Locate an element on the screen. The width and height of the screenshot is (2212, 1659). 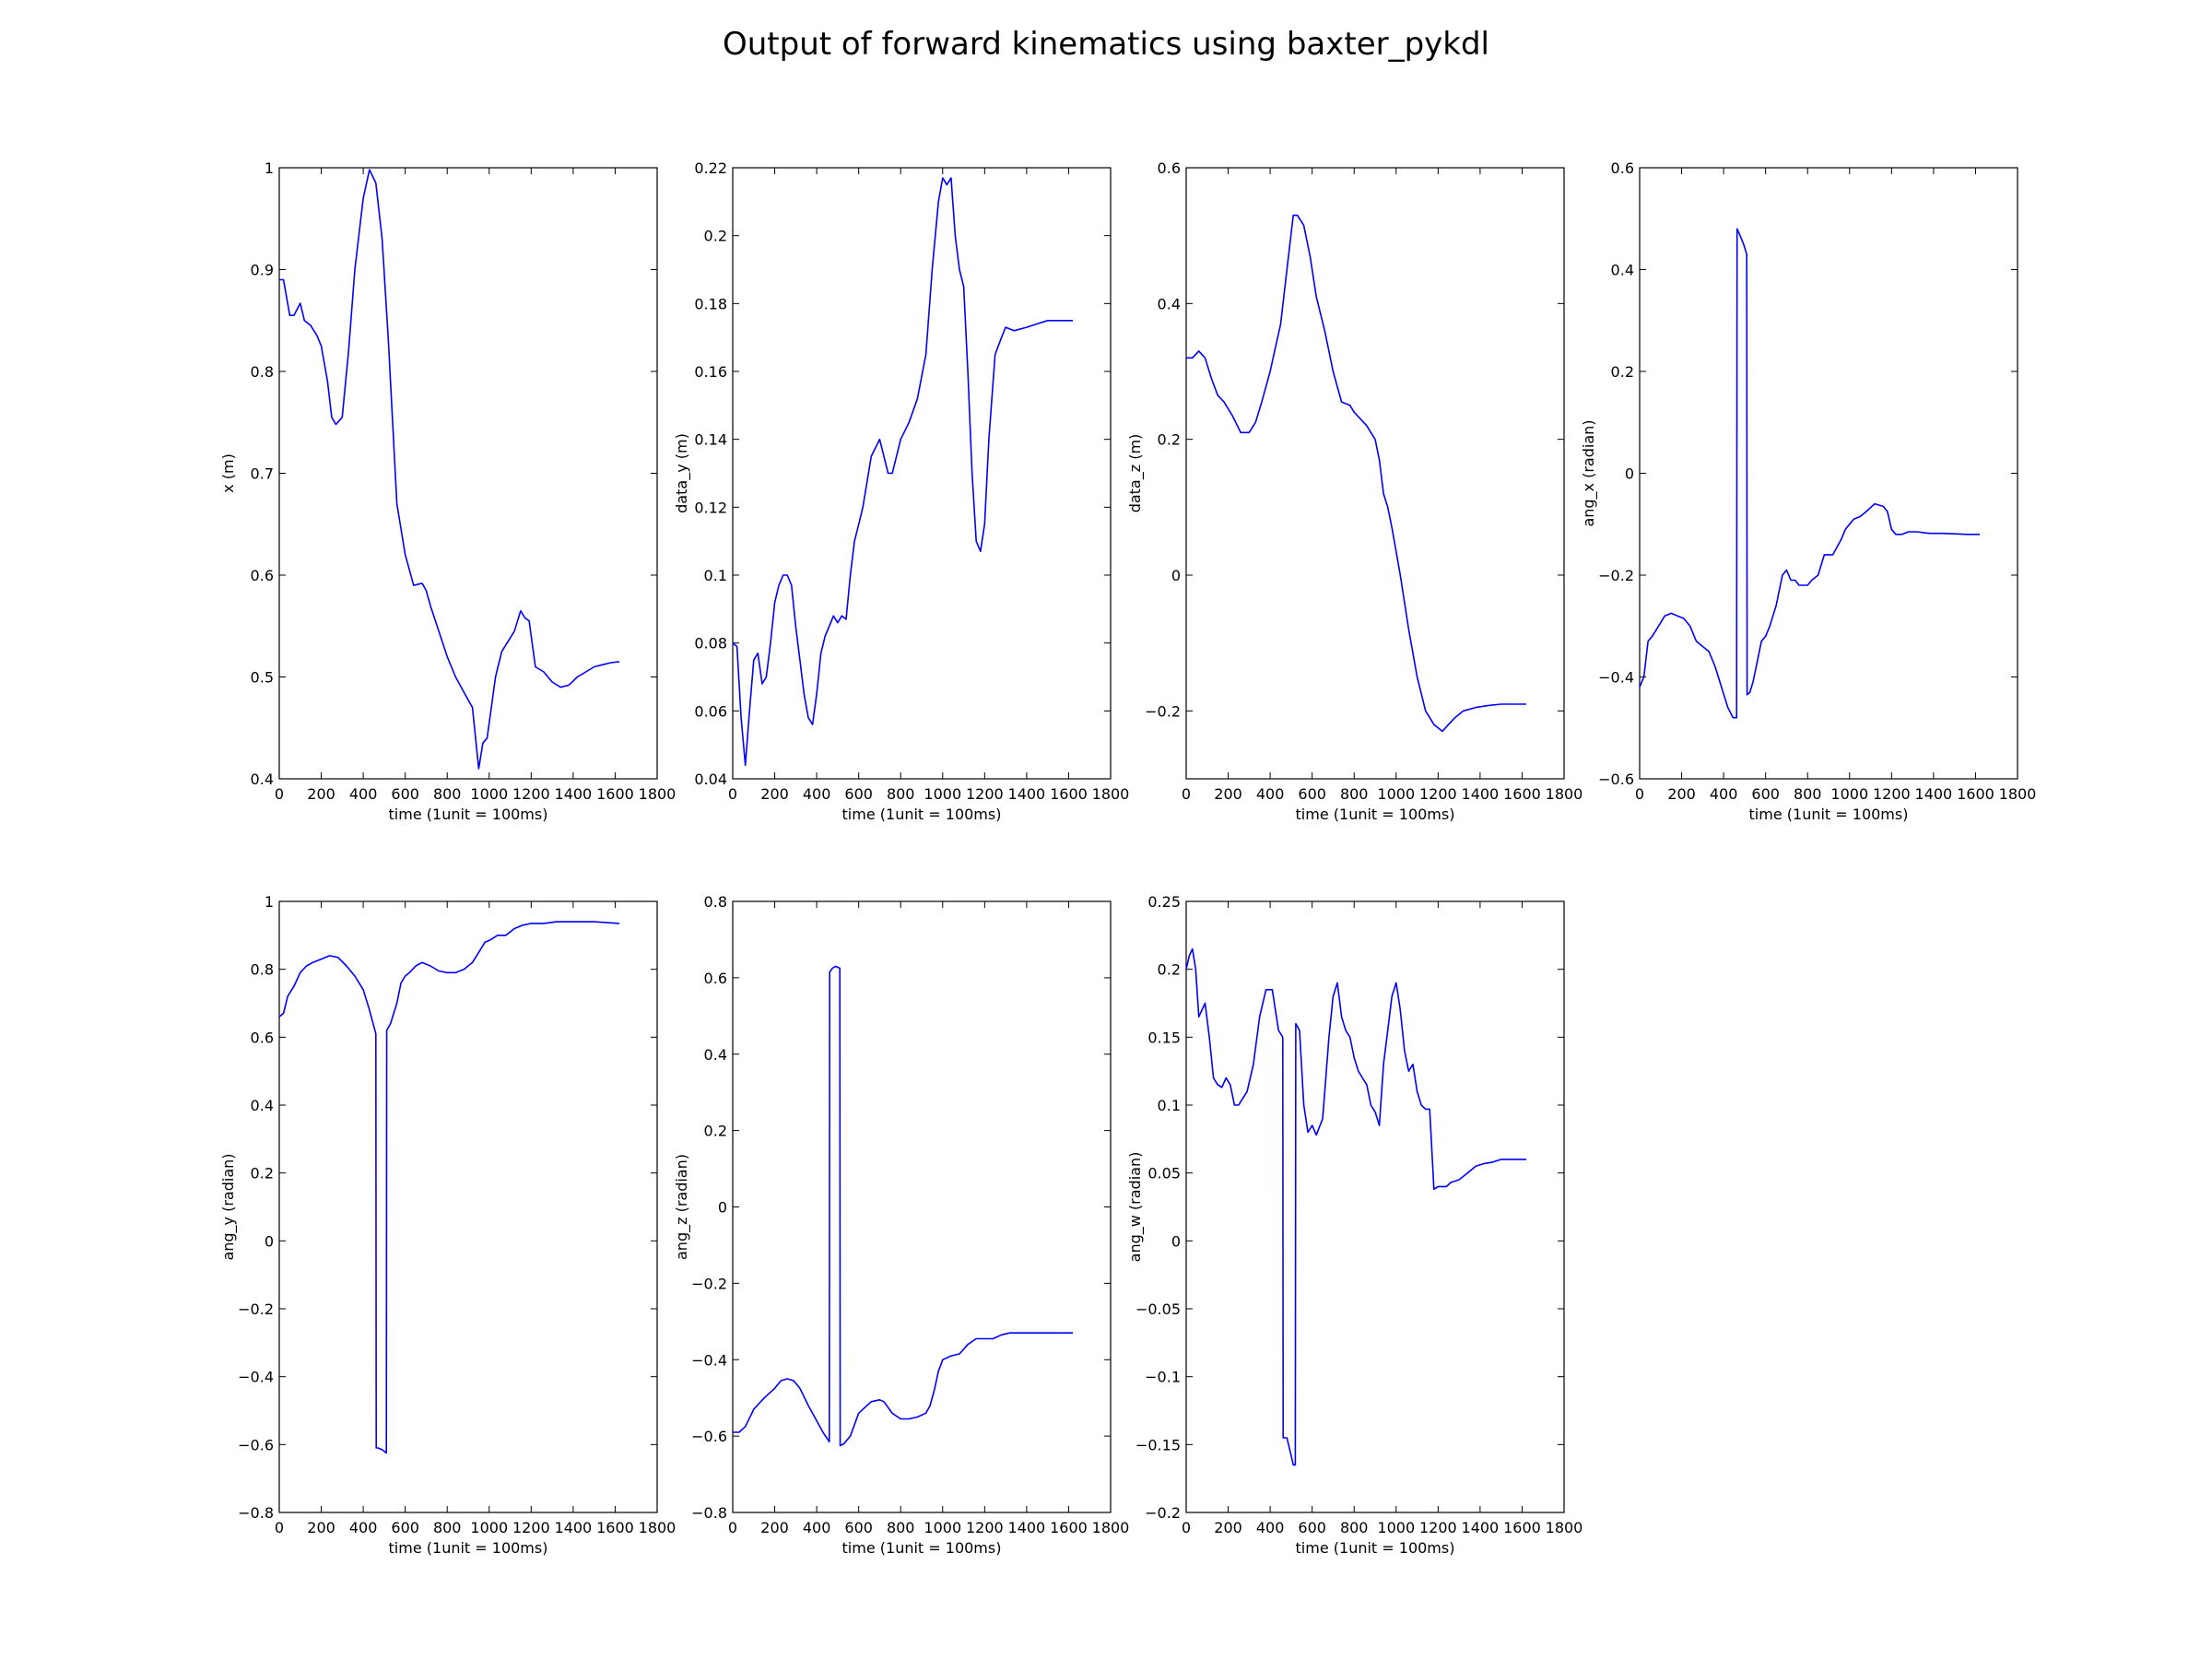
y-tick-label: 0.16 is located at coordinates (710, 372).